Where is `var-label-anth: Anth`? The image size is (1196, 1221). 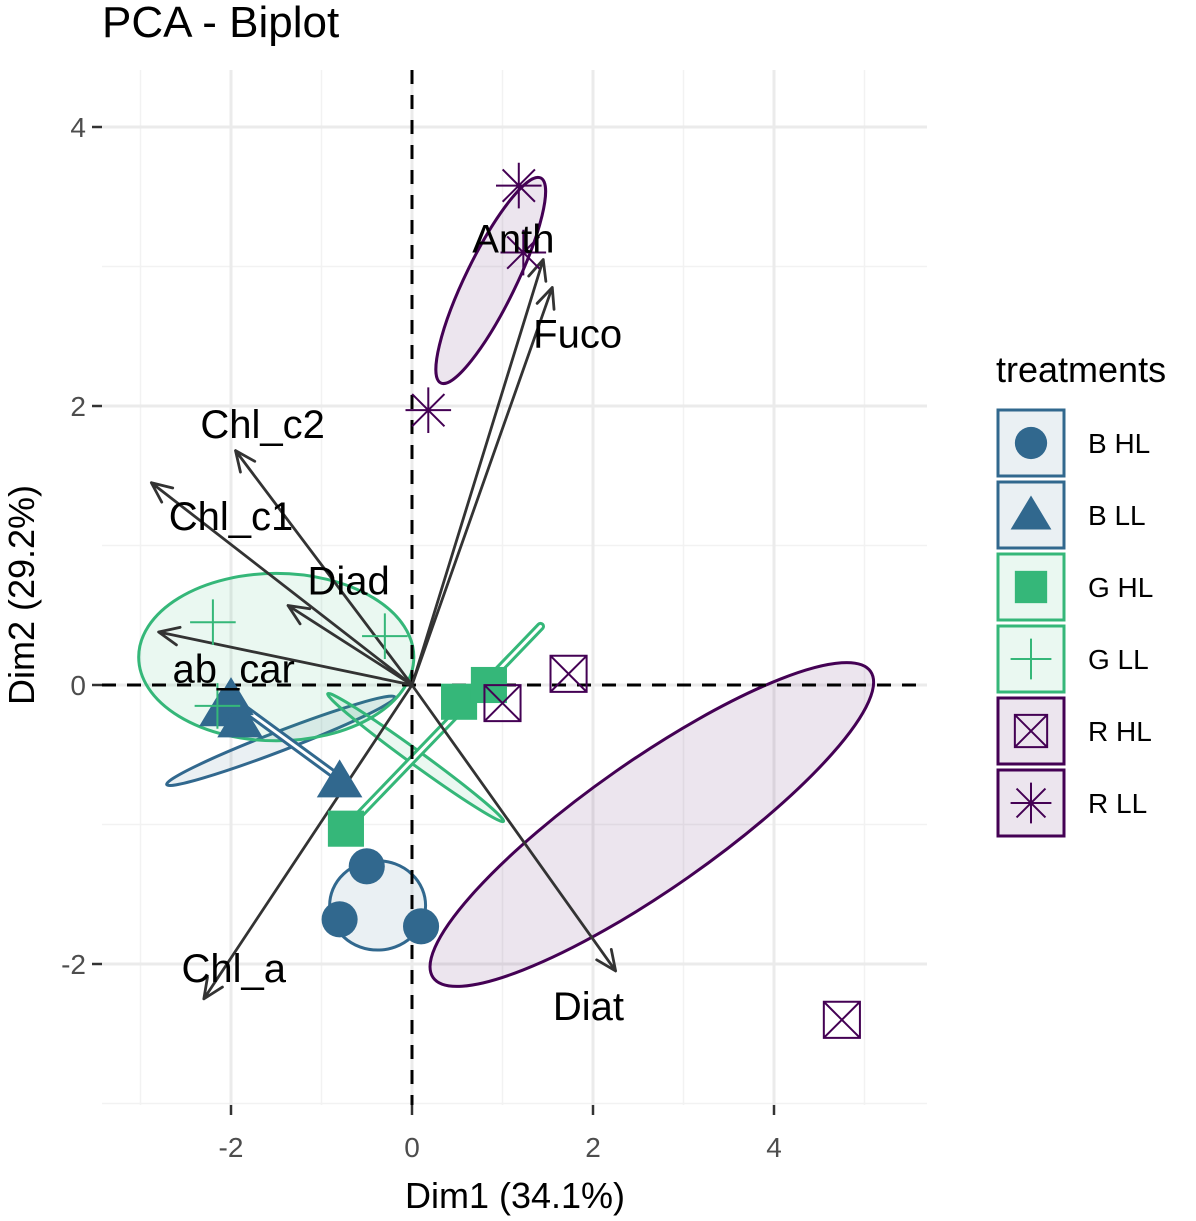 var-label-anth: Anth is located at coordinates (513, 240).